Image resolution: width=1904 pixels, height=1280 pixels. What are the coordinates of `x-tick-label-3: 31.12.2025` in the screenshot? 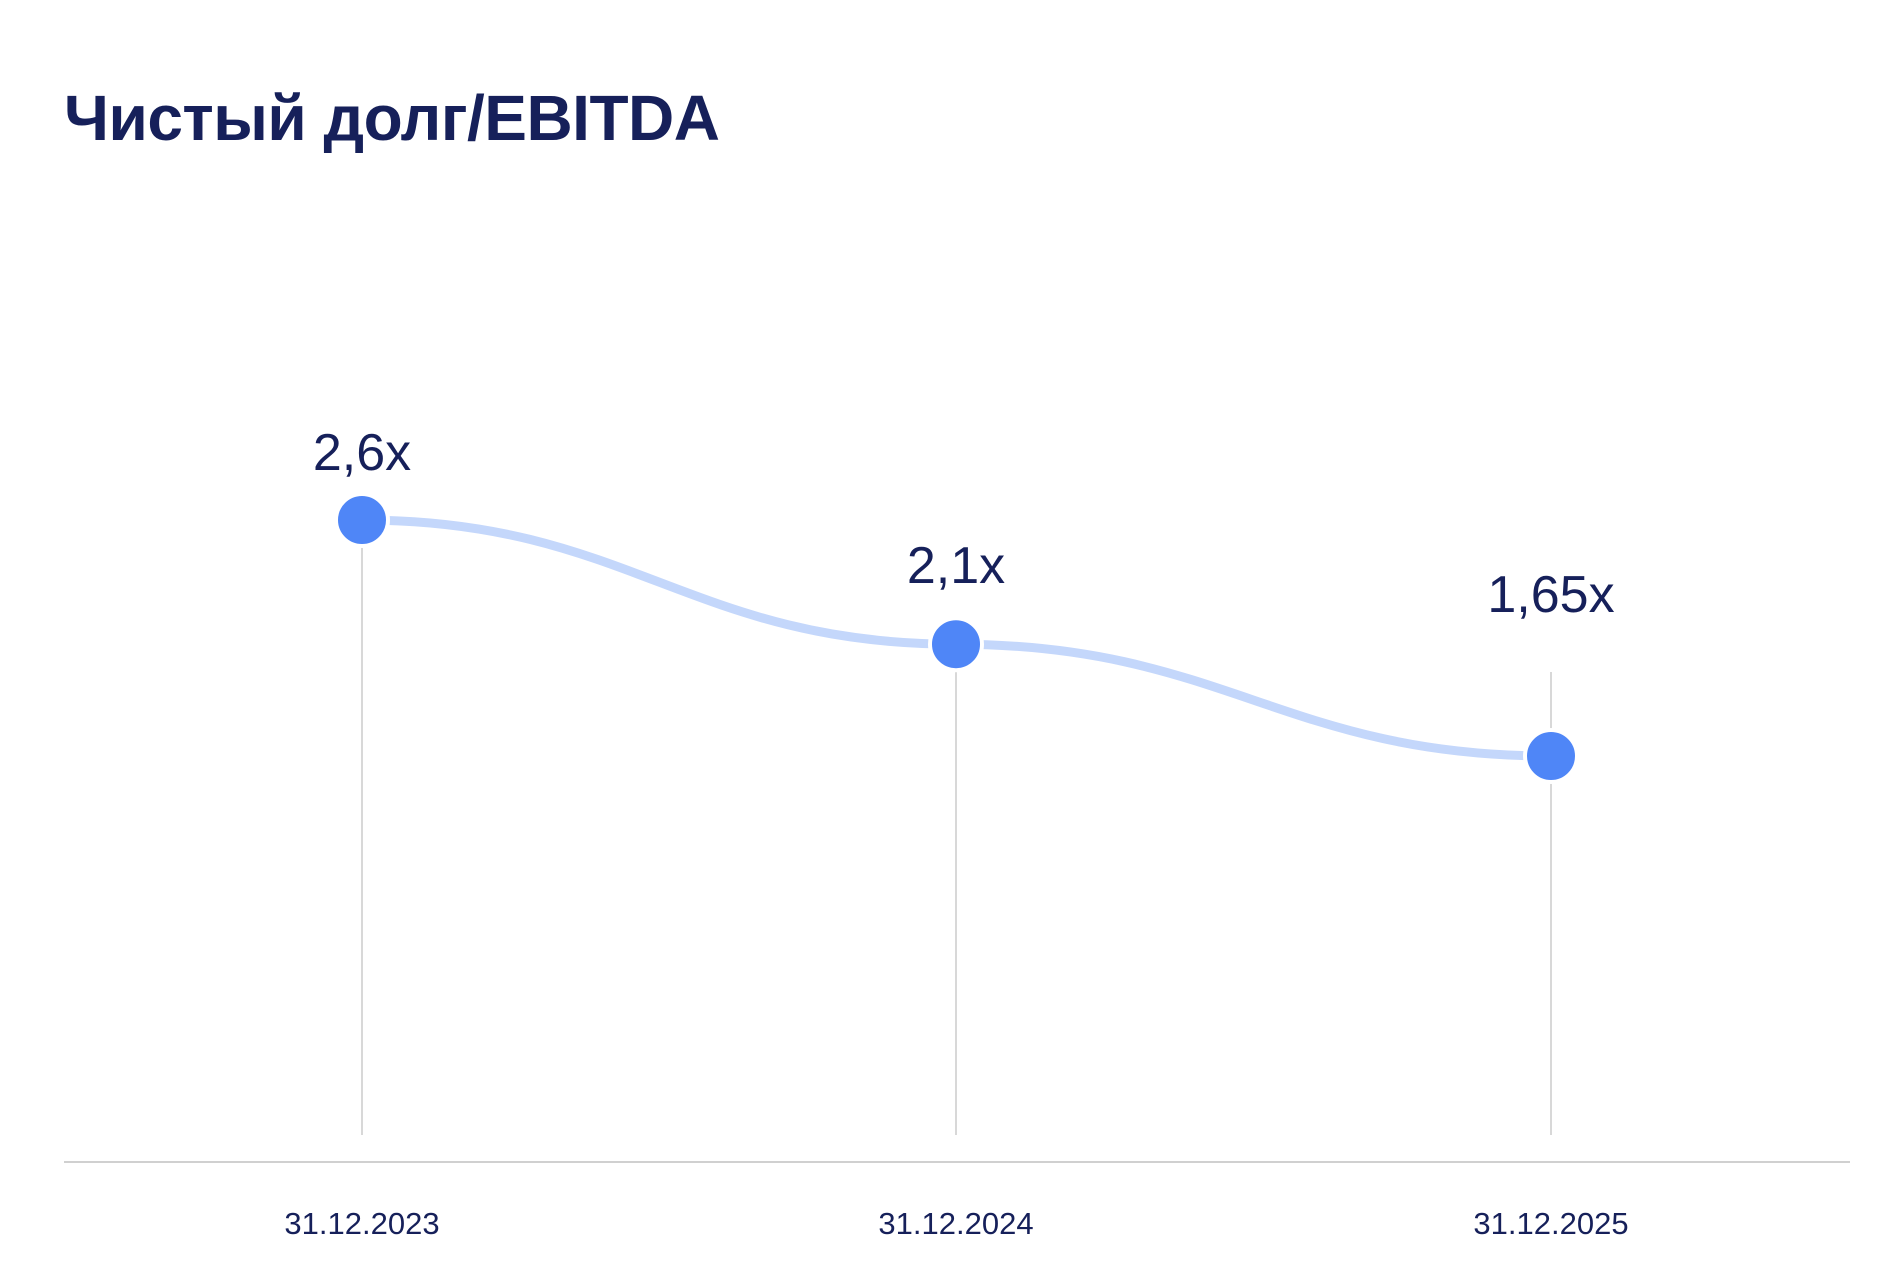 It's located at (1550, 1223).